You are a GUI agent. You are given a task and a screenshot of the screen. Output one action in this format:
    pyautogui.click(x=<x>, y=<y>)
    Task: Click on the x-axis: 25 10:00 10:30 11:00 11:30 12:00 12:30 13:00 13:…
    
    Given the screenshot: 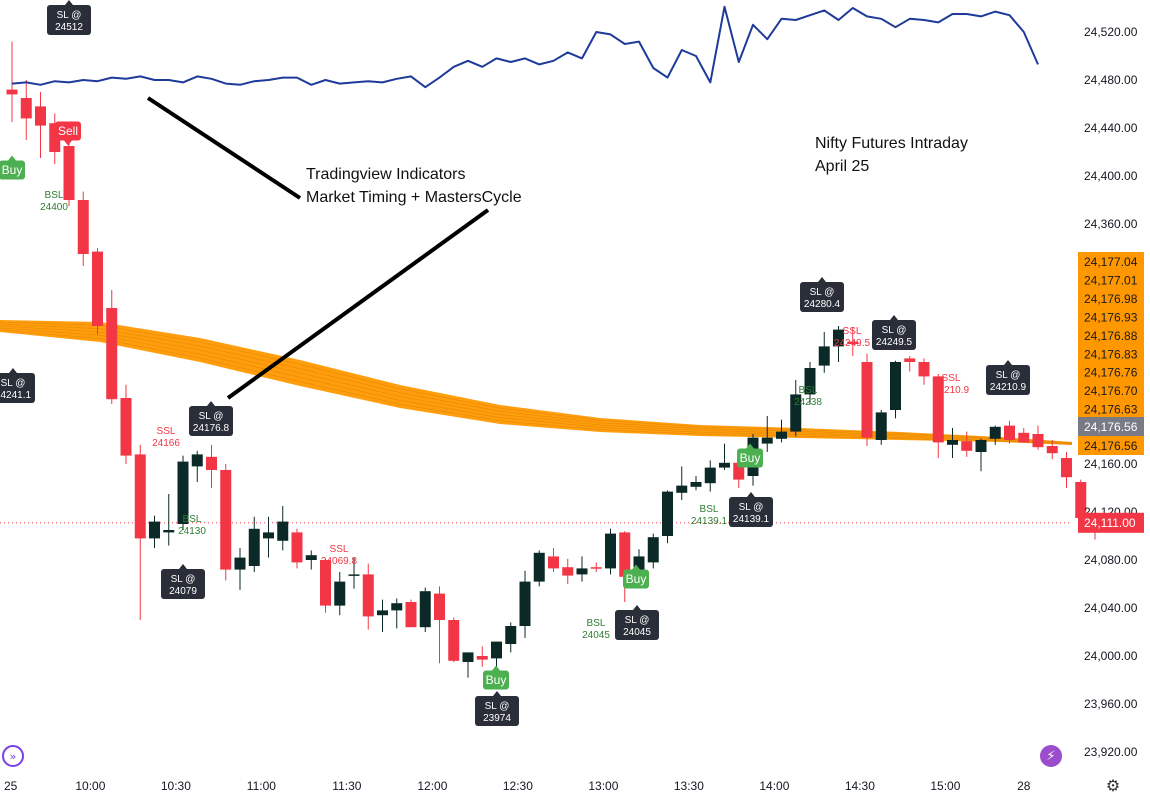 What is the action you would take?
    pyautogui.click(x=517, y=786)
    